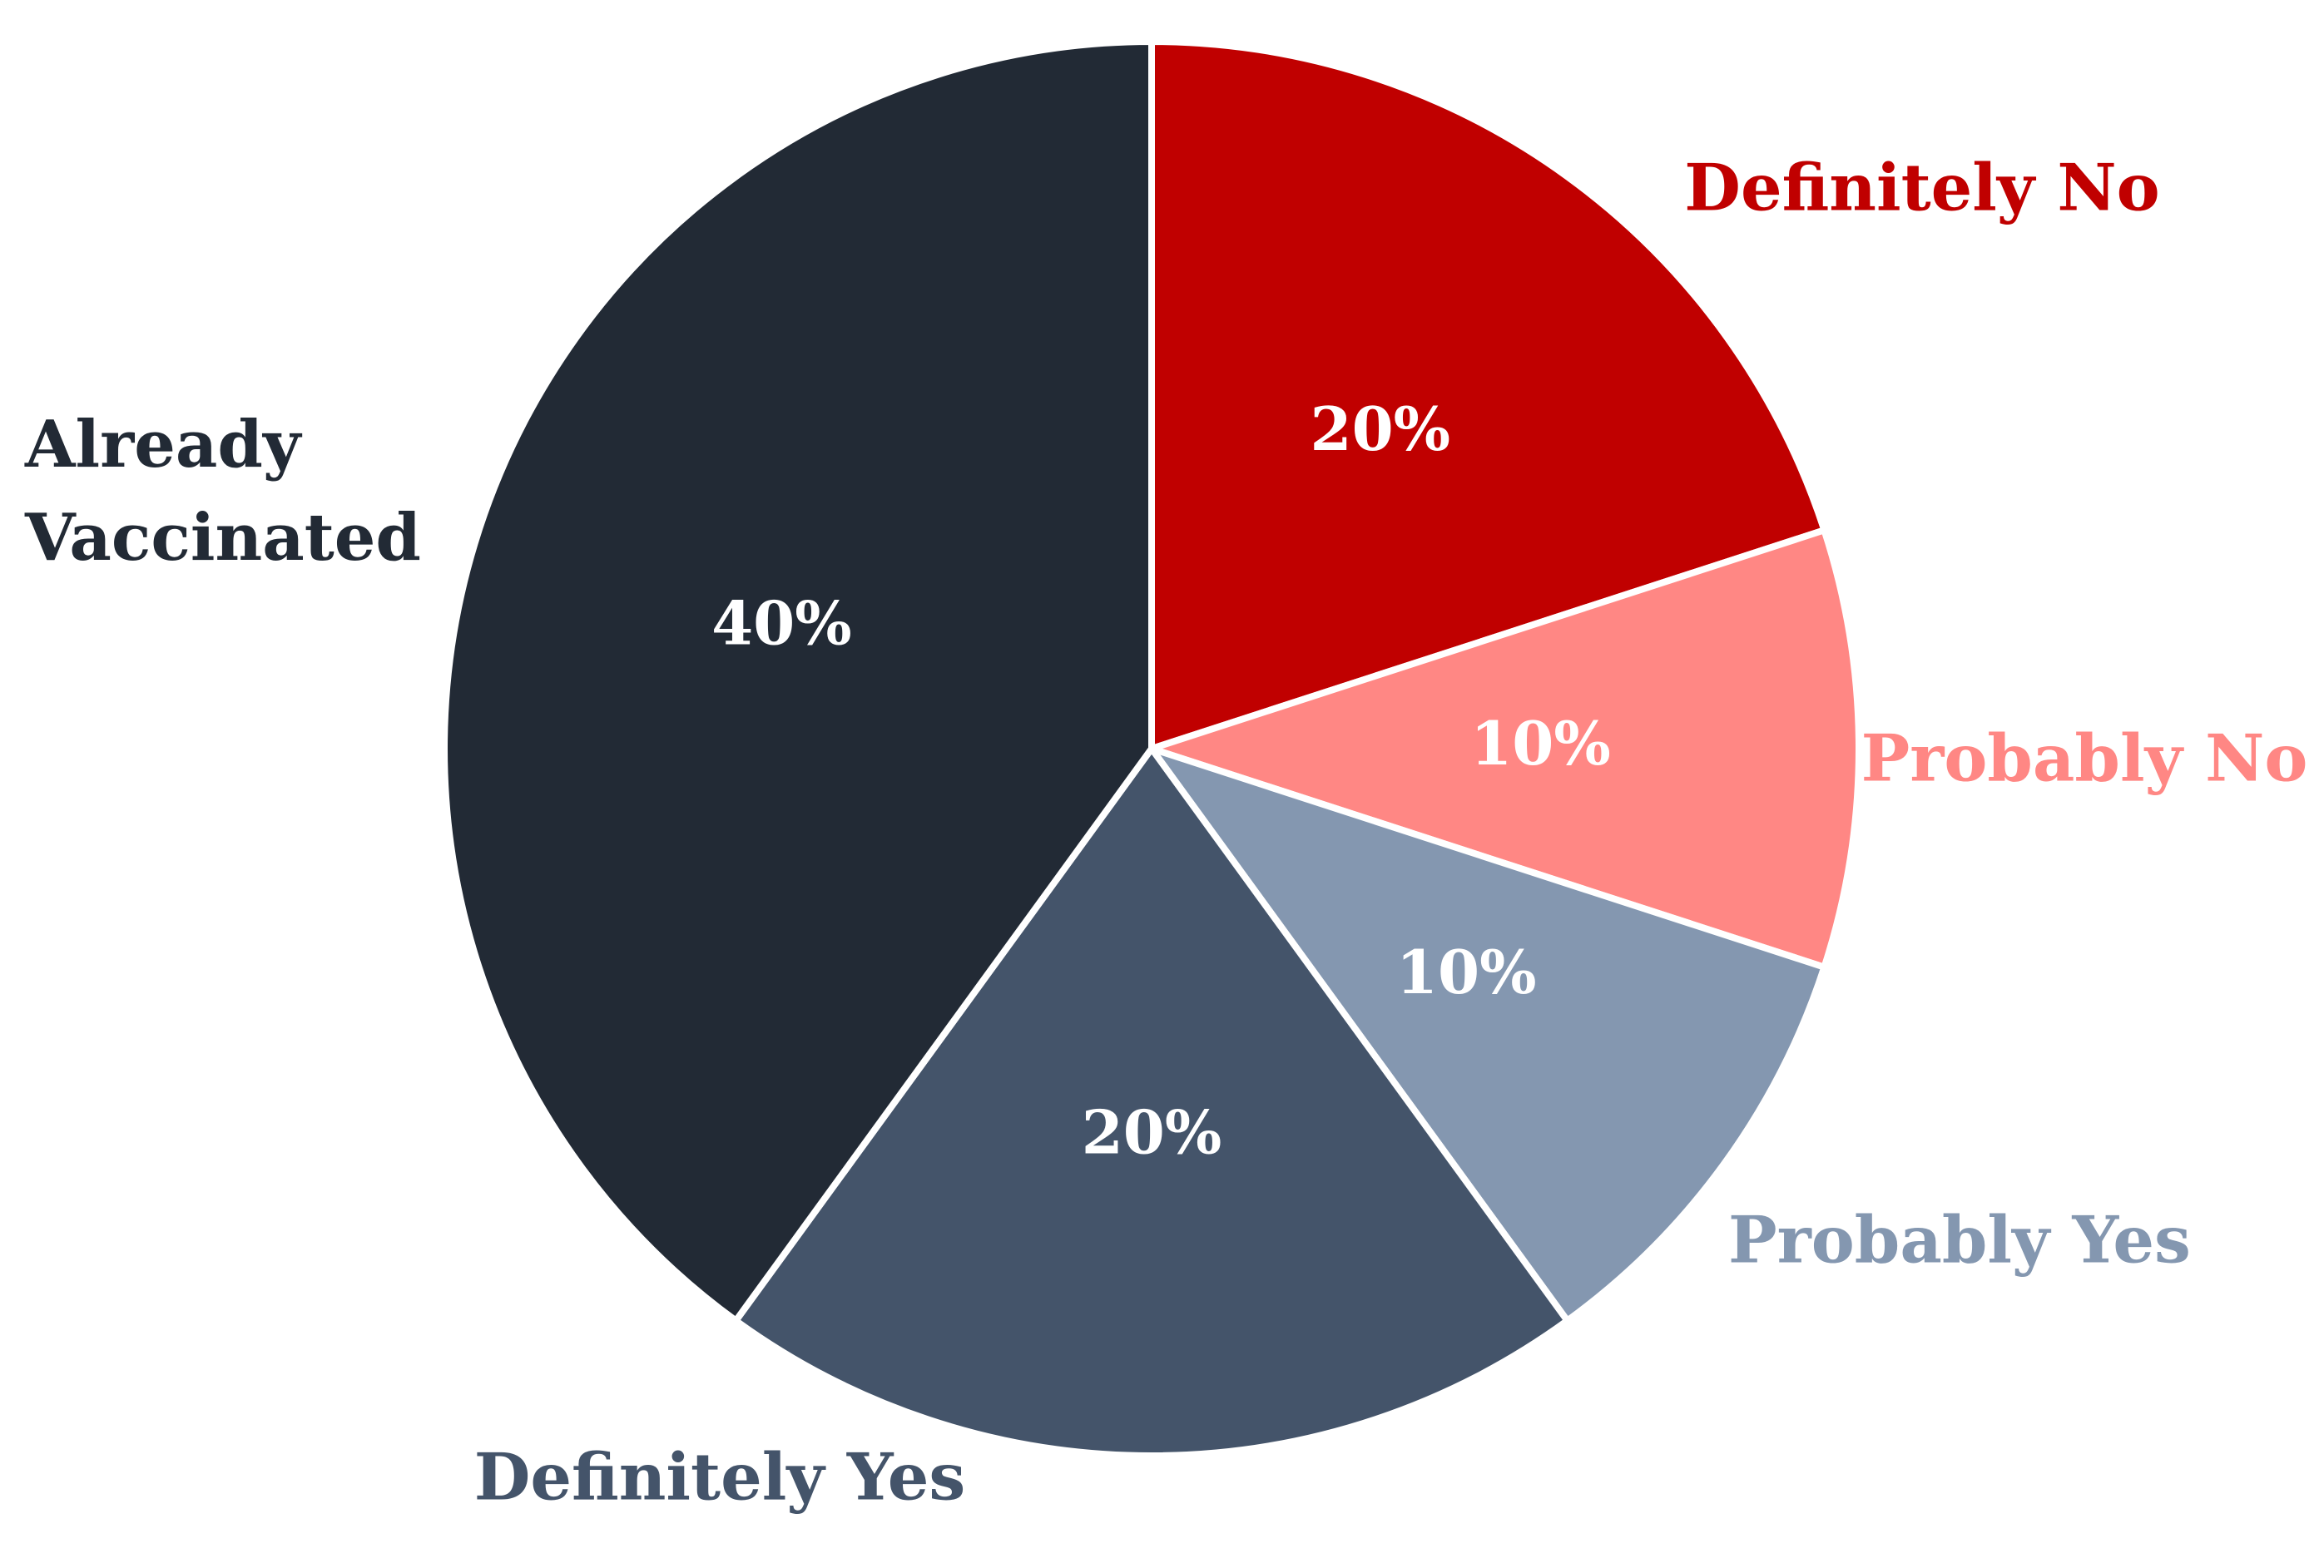  What do you see at coordinates (1540, 743) in the screenshot?
I see `percent-label-probably-no: 10%` at bounding box center [1540, 743].